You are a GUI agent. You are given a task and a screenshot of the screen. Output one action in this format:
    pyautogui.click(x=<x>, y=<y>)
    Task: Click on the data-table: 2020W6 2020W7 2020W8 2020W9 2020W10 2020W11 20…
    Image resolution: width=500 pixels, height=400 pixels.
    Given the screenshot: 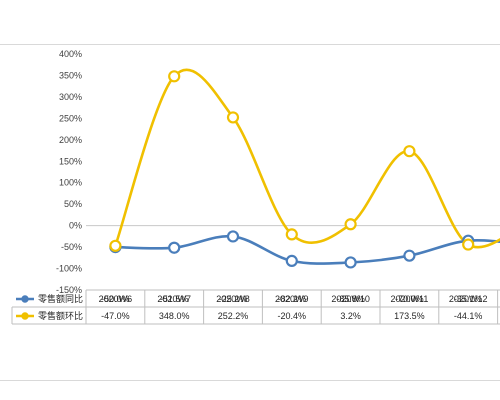 What is the action you would take?
    pyautogui.click(x=255, y=307)
    